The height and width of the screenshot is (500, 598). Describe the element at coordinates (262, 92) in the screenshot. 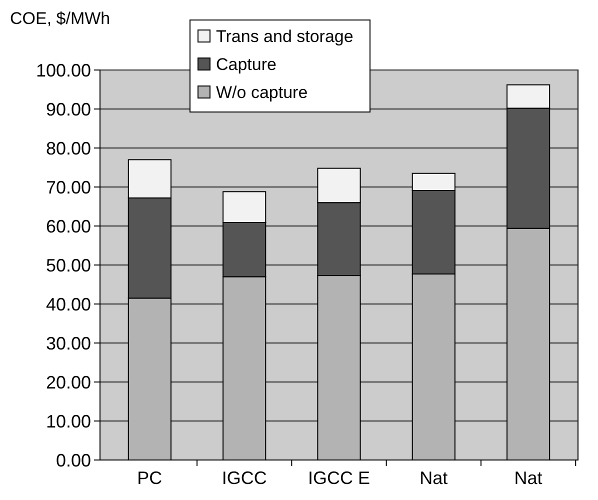

I see `legend-label: W/o capture` at that location.